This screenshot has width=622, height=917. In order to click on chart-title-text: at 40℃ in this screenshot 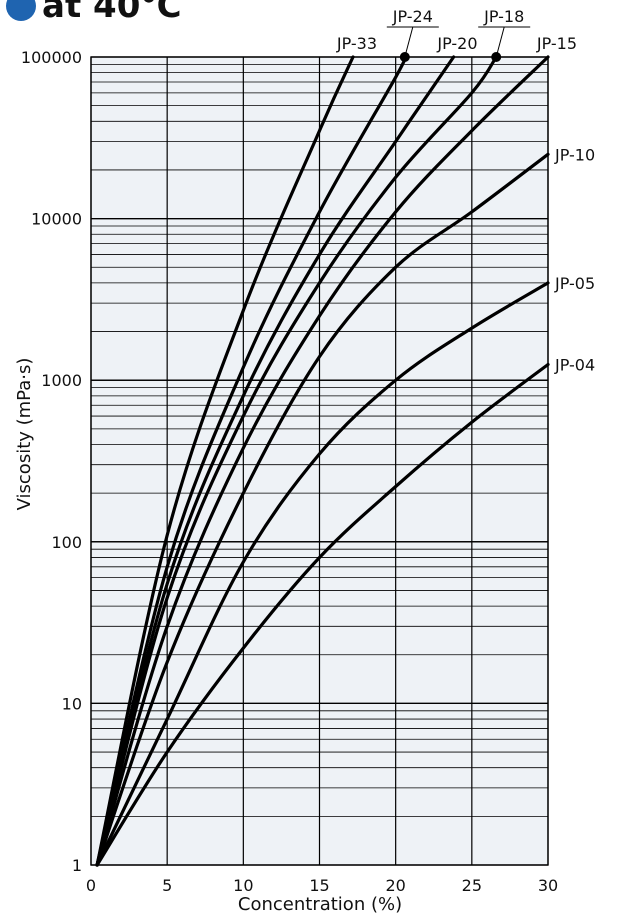, I will do `click(112, 13)`.